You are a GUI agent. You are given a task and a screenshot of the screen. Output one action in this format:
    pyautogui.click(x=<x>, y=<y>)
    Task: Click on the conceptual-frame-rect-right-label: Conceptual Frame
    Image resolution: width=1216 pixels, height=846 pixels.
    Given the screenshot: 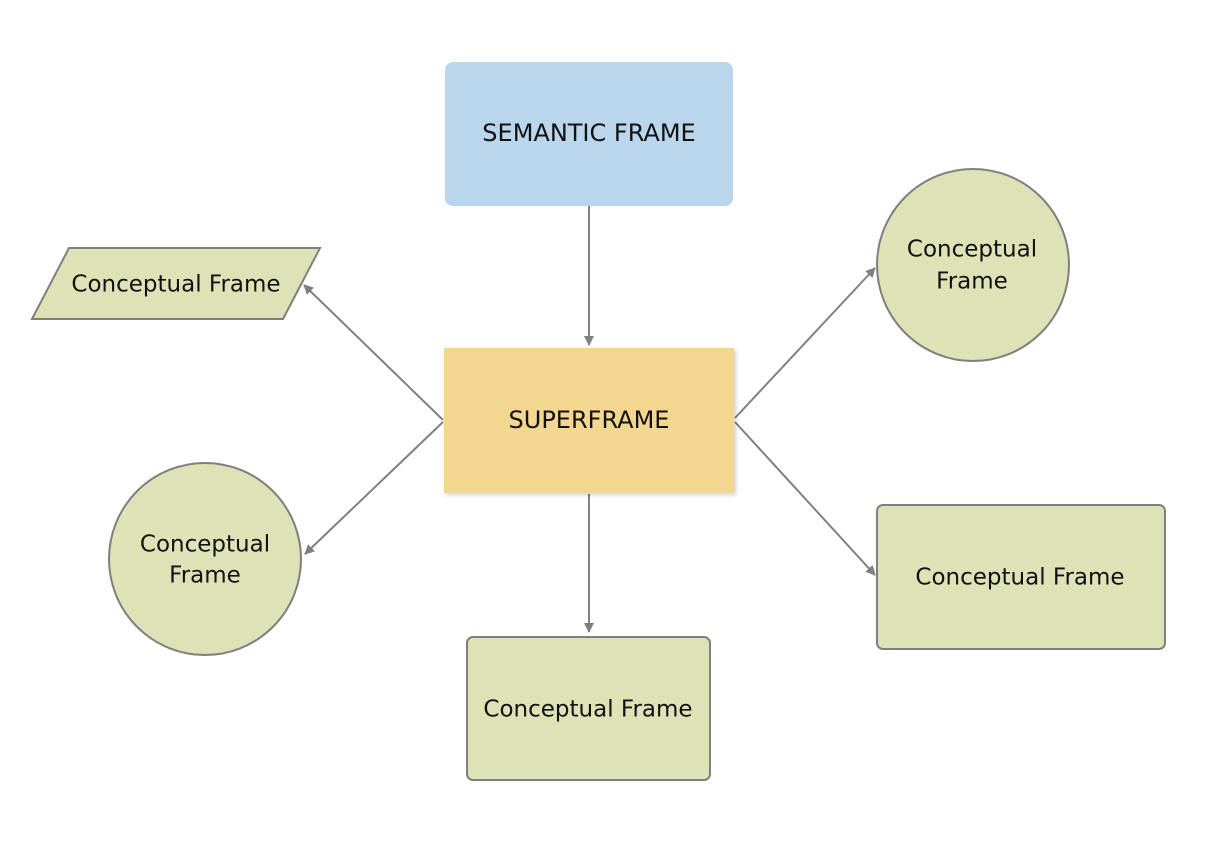 What is the action you would take?
    pyautogui.click(x=1019, y=578)
    